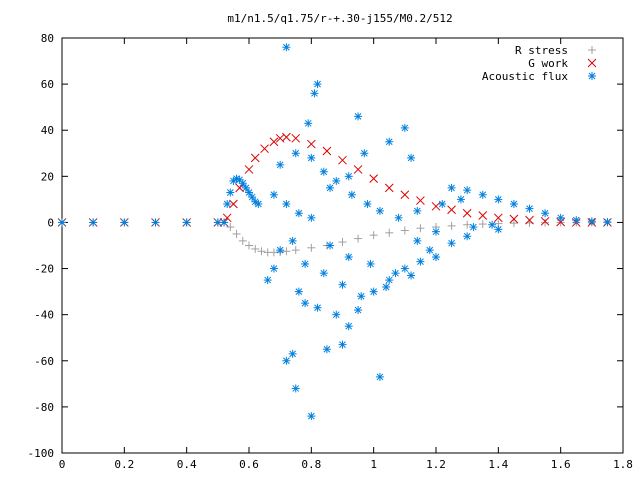 This screenshot has width=640, height=480. What do you see at coordinates (44, 315) in the screenshot?
I see `y-tick-label: -40` at bounding box center [44, 315].